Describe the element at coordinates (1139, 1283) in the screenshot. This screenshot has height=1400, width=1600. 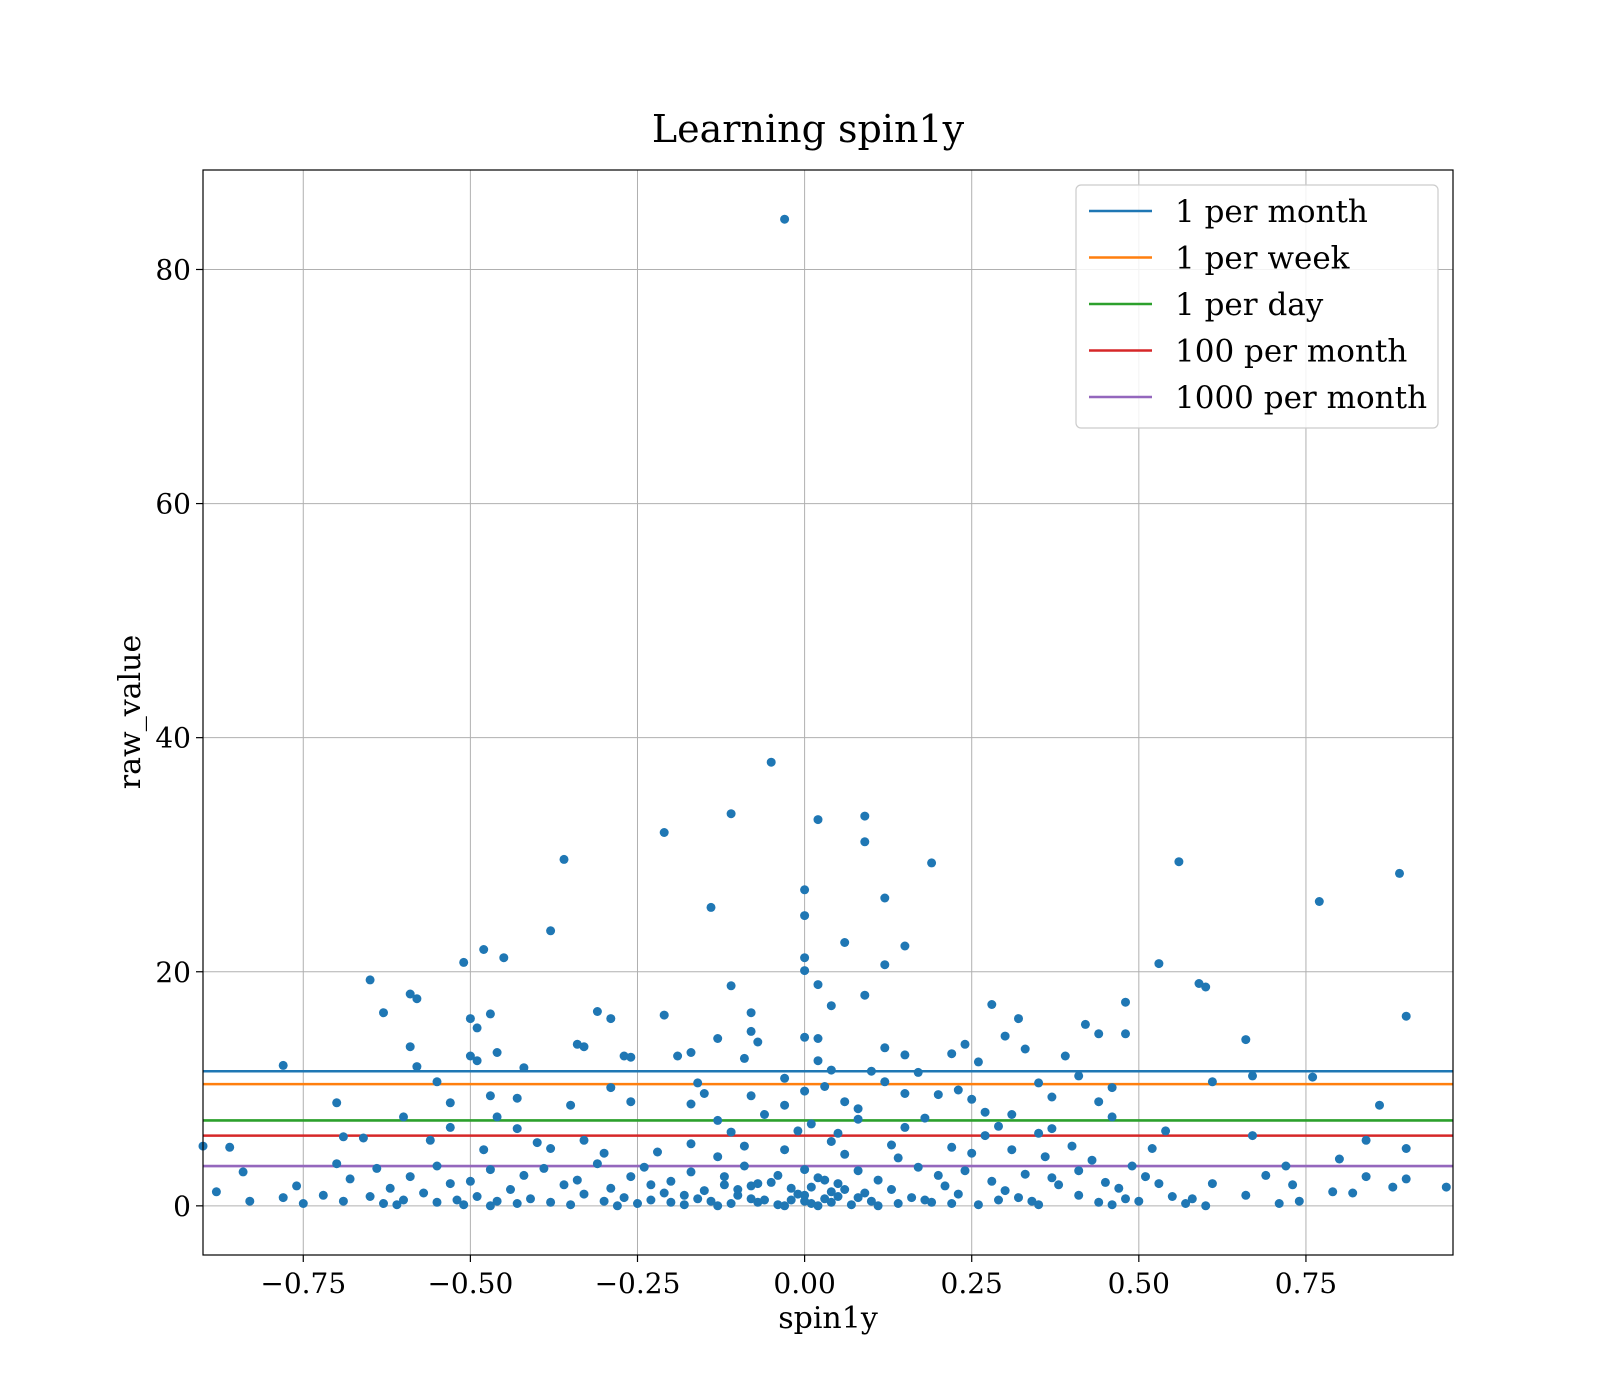
I see `x-tick-label: 0.50` at that location.